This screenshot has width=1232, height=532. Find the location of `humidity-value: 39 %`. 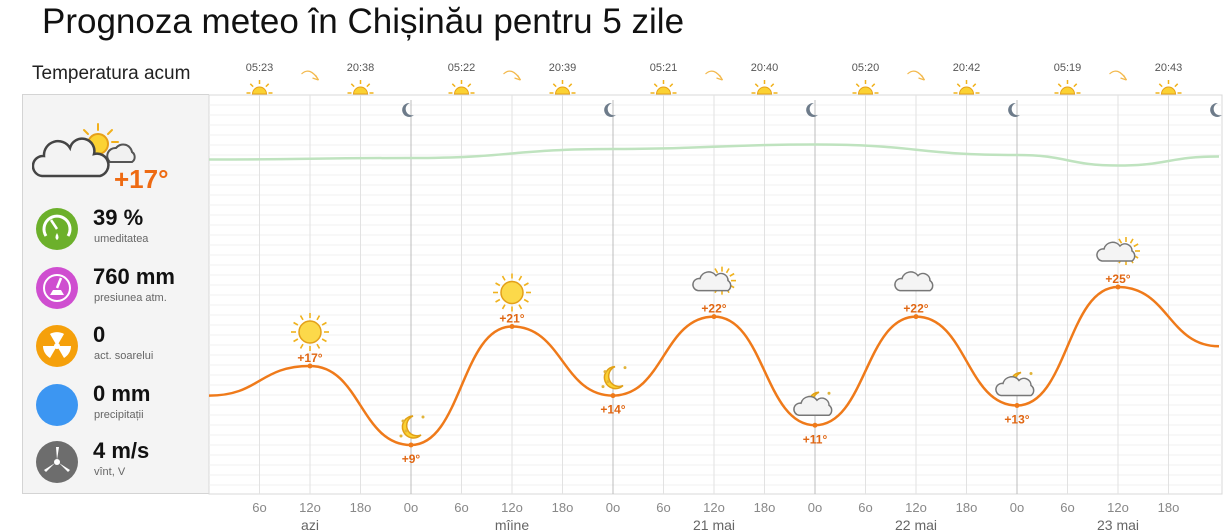

humidity-value: 39 % is located at coordinates (118, 217).